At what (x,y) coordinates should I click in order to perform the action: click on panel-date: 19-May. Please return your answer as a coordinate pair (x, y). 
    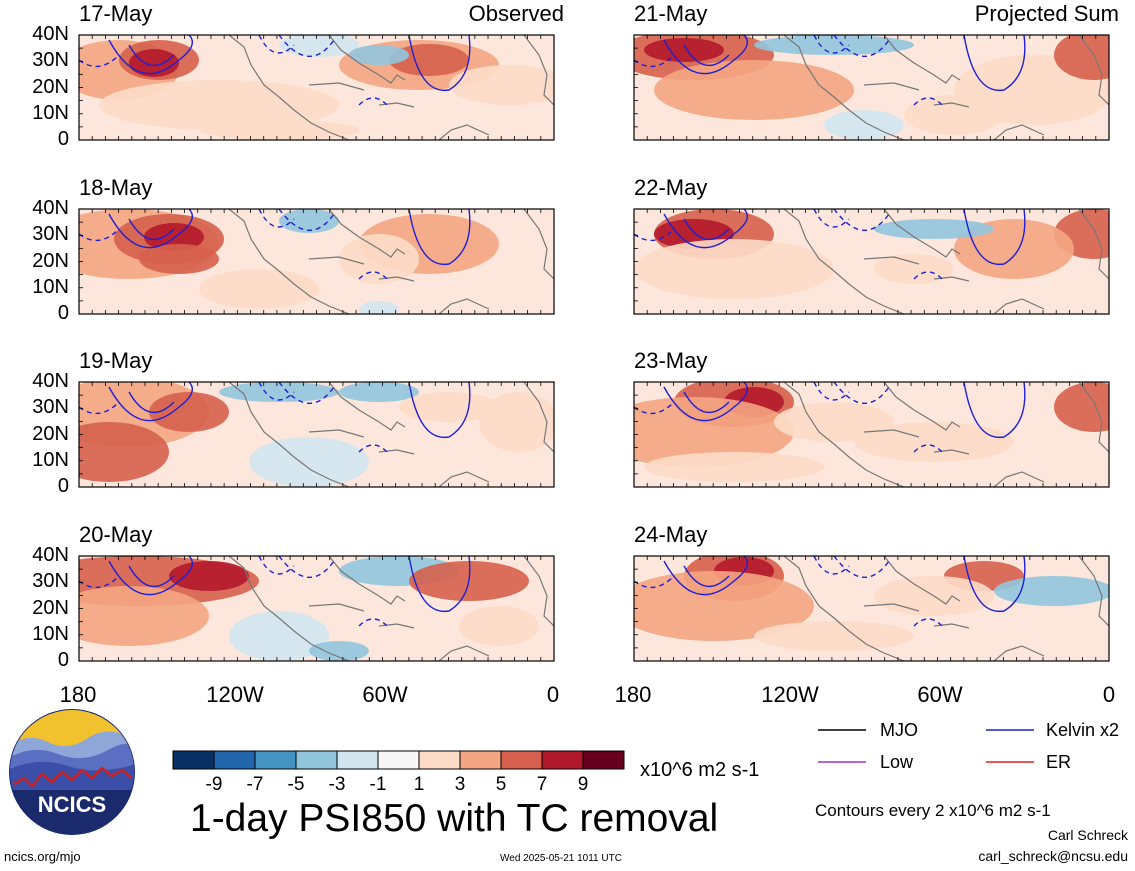
    Looking at the image, I should click on (116, 360).